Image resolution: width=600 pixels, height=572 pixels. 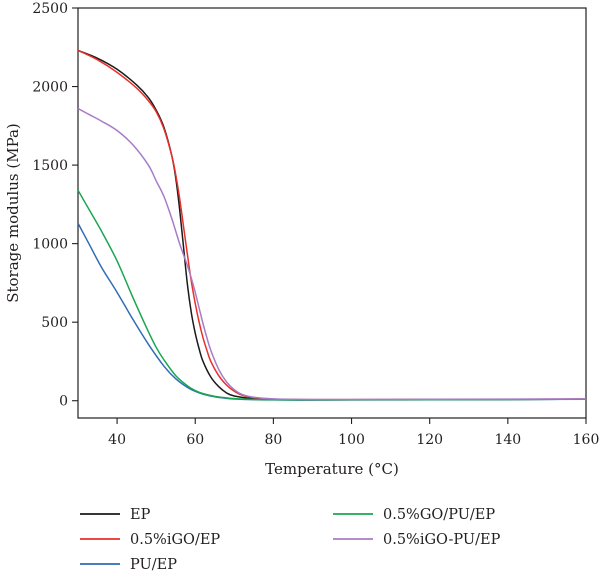 What do you see at coordinates (429, 440) in the screenshot?
I see `x-tick-label: 120` at bounding box center [429, 440].